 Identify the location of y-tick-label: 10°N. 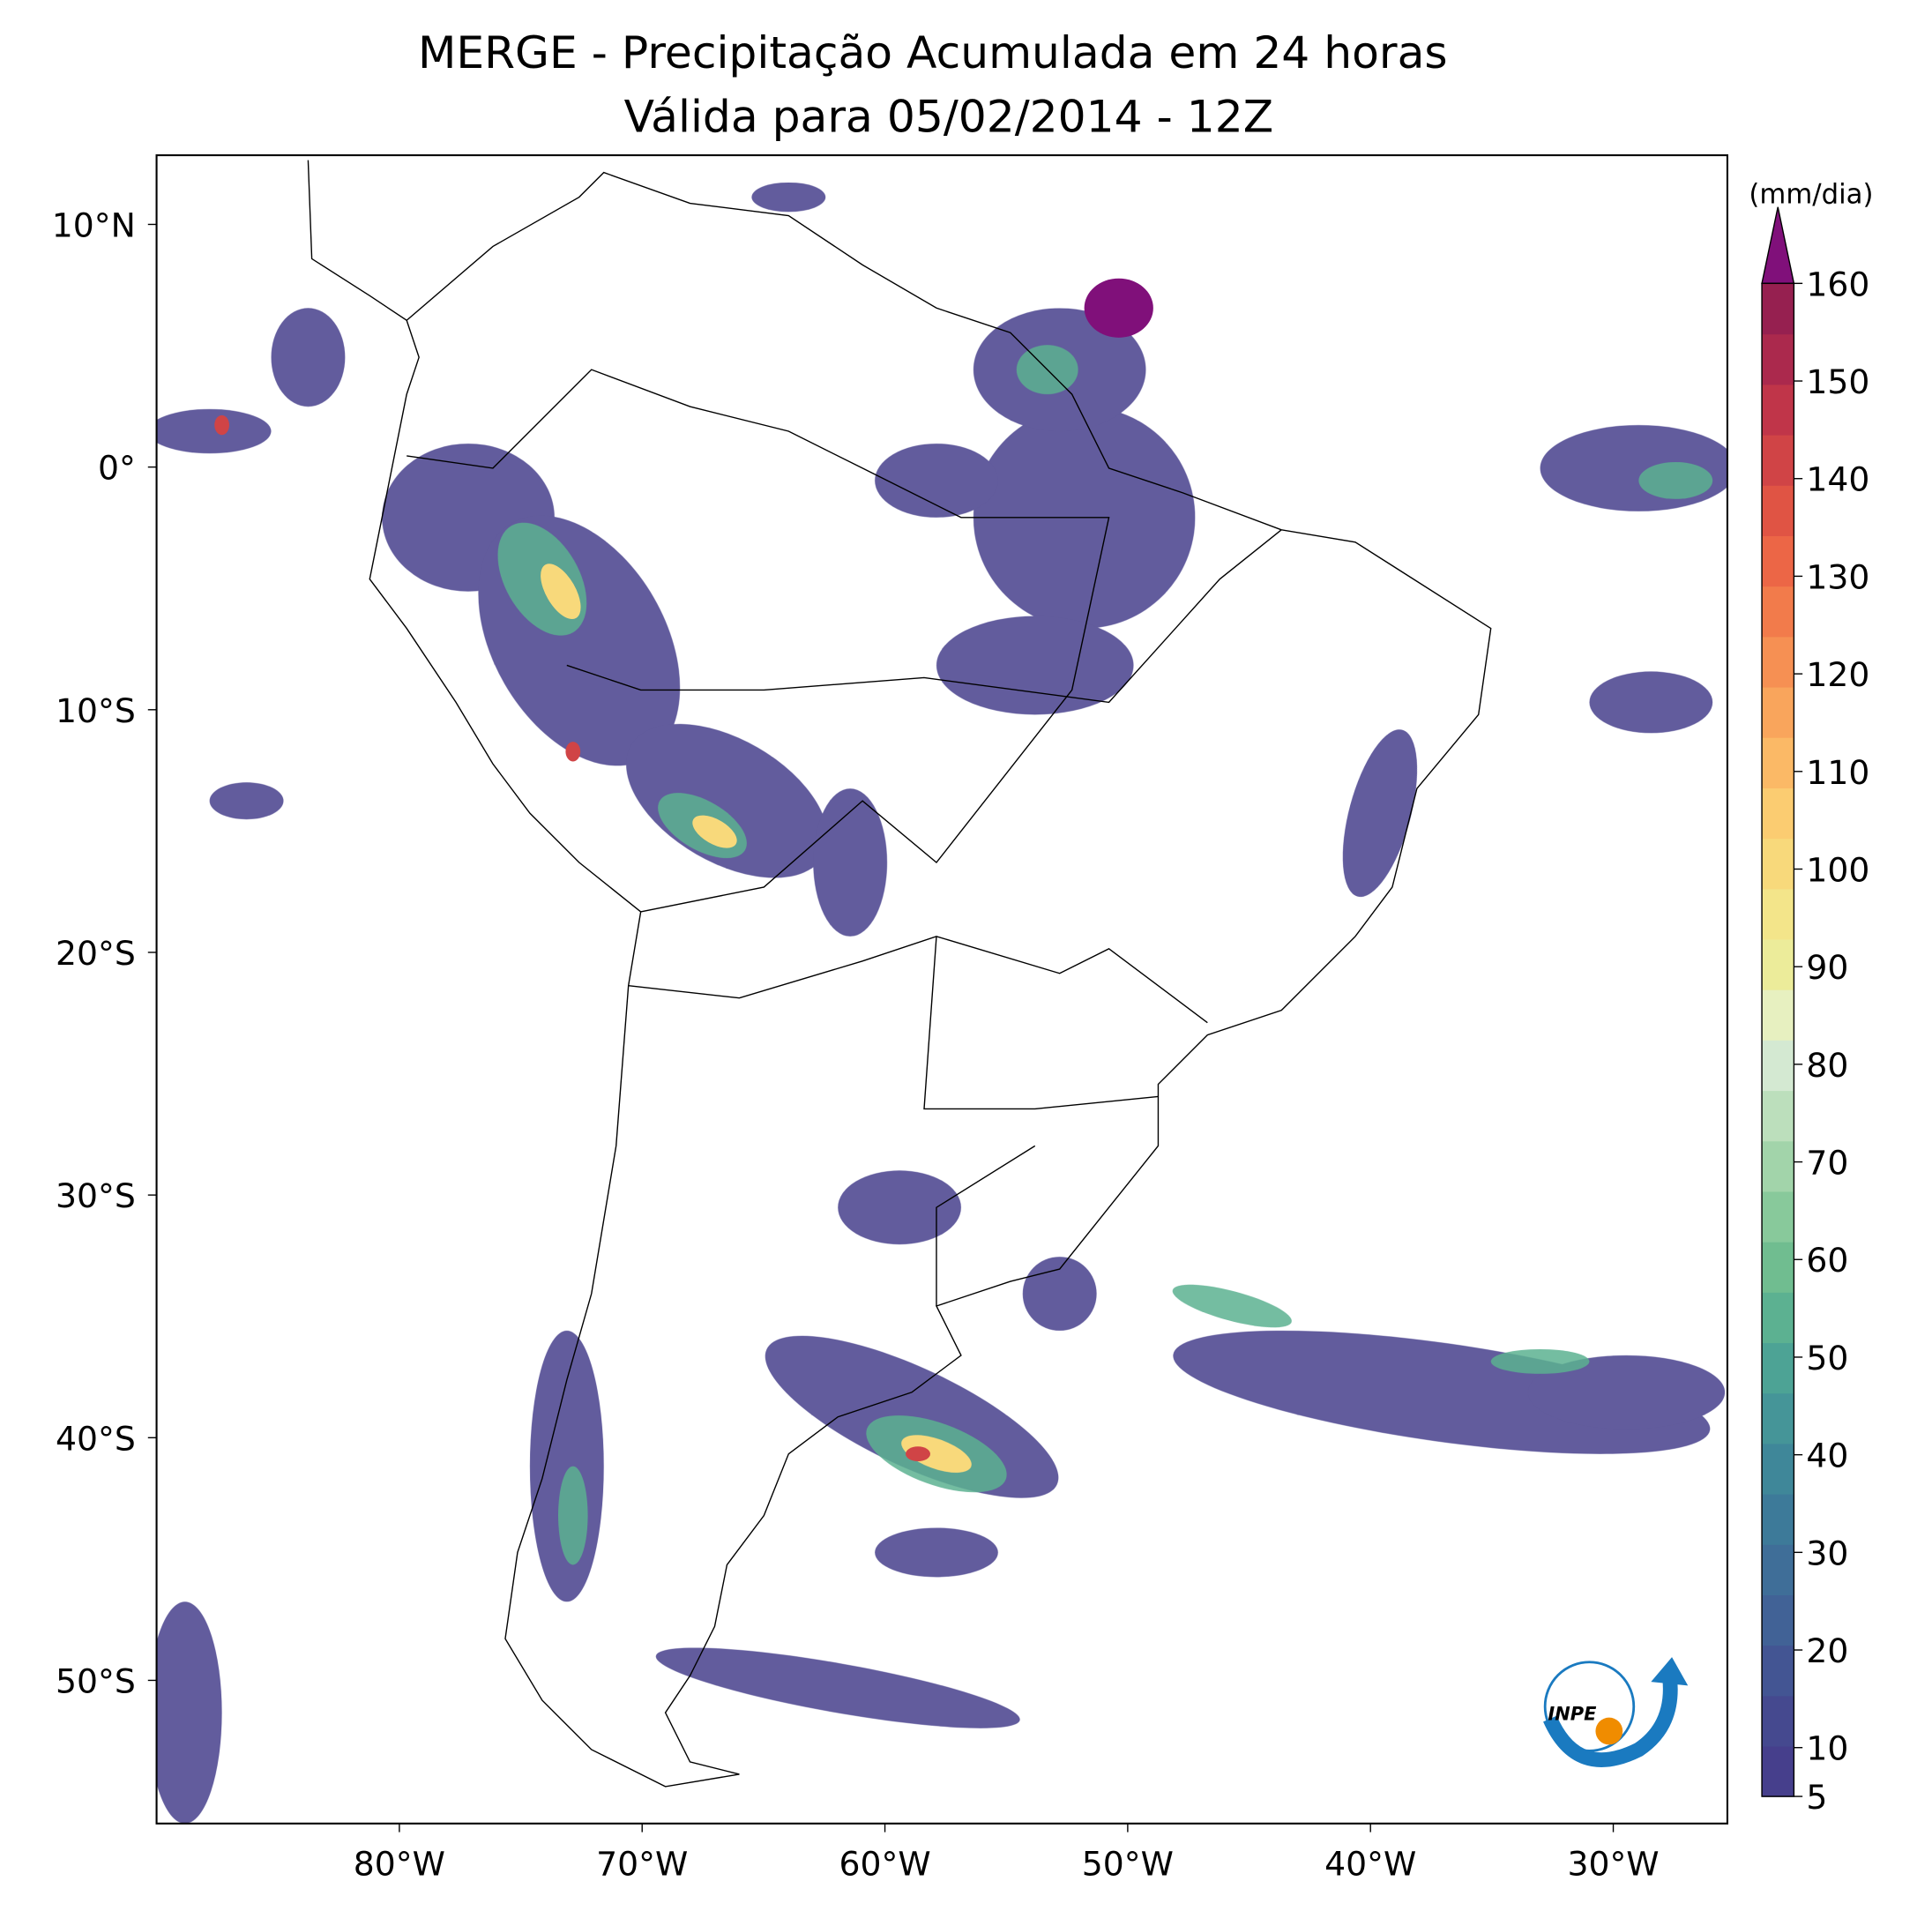
(94, 224).